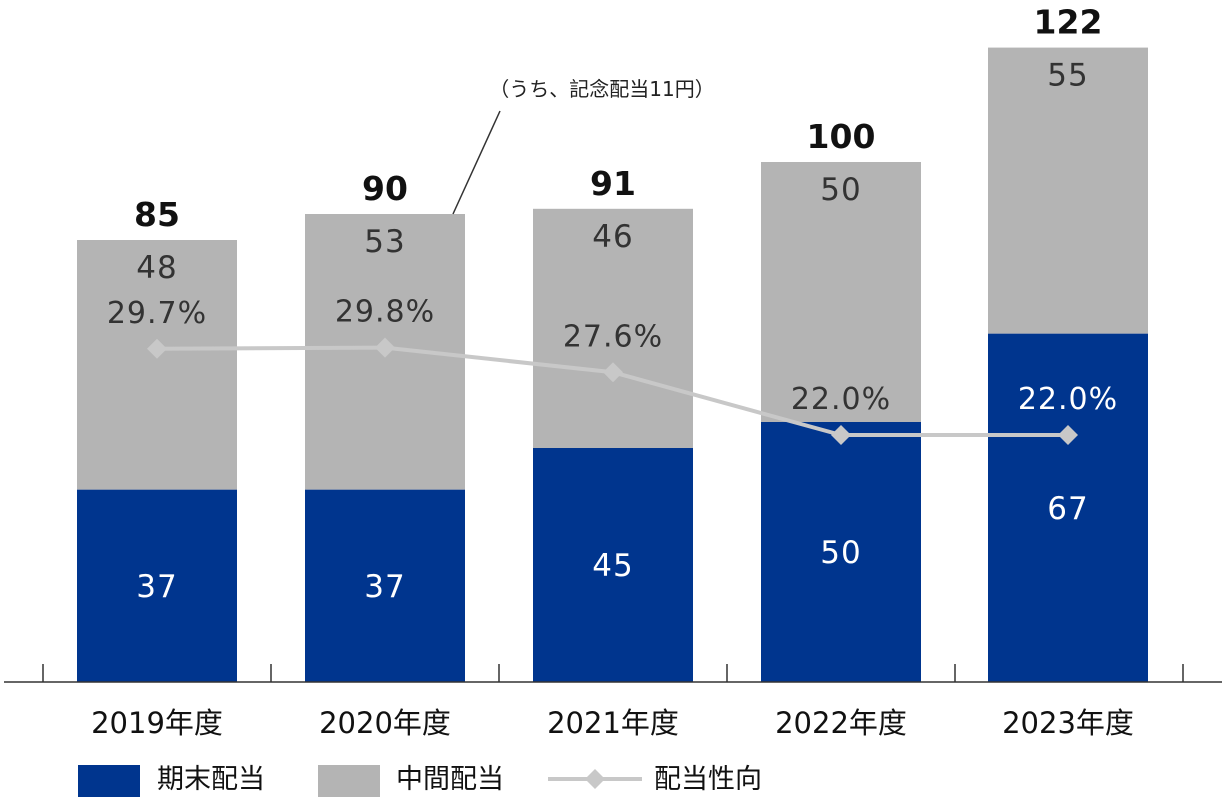  What do you see at coordinates (385, 188) in the screenshot?
I see `total-value-label: 90` at bounding box center [385, 188].